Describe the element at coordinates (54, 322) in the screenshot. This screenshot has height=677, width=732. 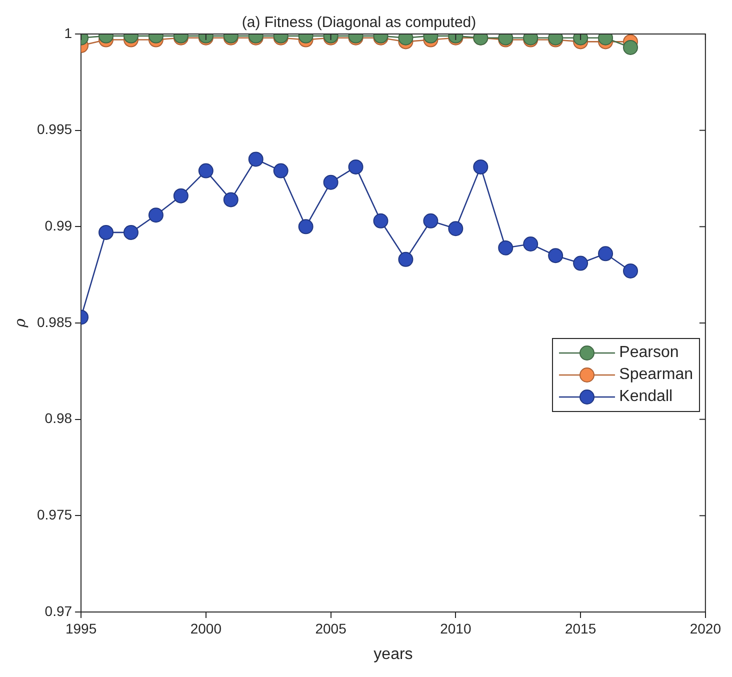
I see `y-tick-label: 0.985` at that location.